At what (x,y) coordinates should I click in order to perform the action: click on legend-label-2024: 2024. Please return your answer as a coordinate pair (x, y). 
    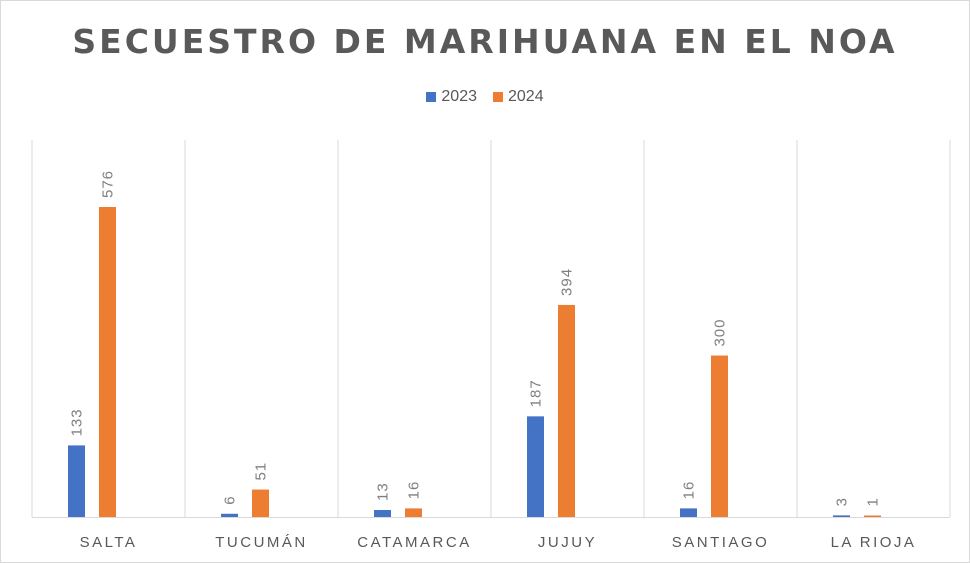
    Looking at the image, I should click on (526, 96).